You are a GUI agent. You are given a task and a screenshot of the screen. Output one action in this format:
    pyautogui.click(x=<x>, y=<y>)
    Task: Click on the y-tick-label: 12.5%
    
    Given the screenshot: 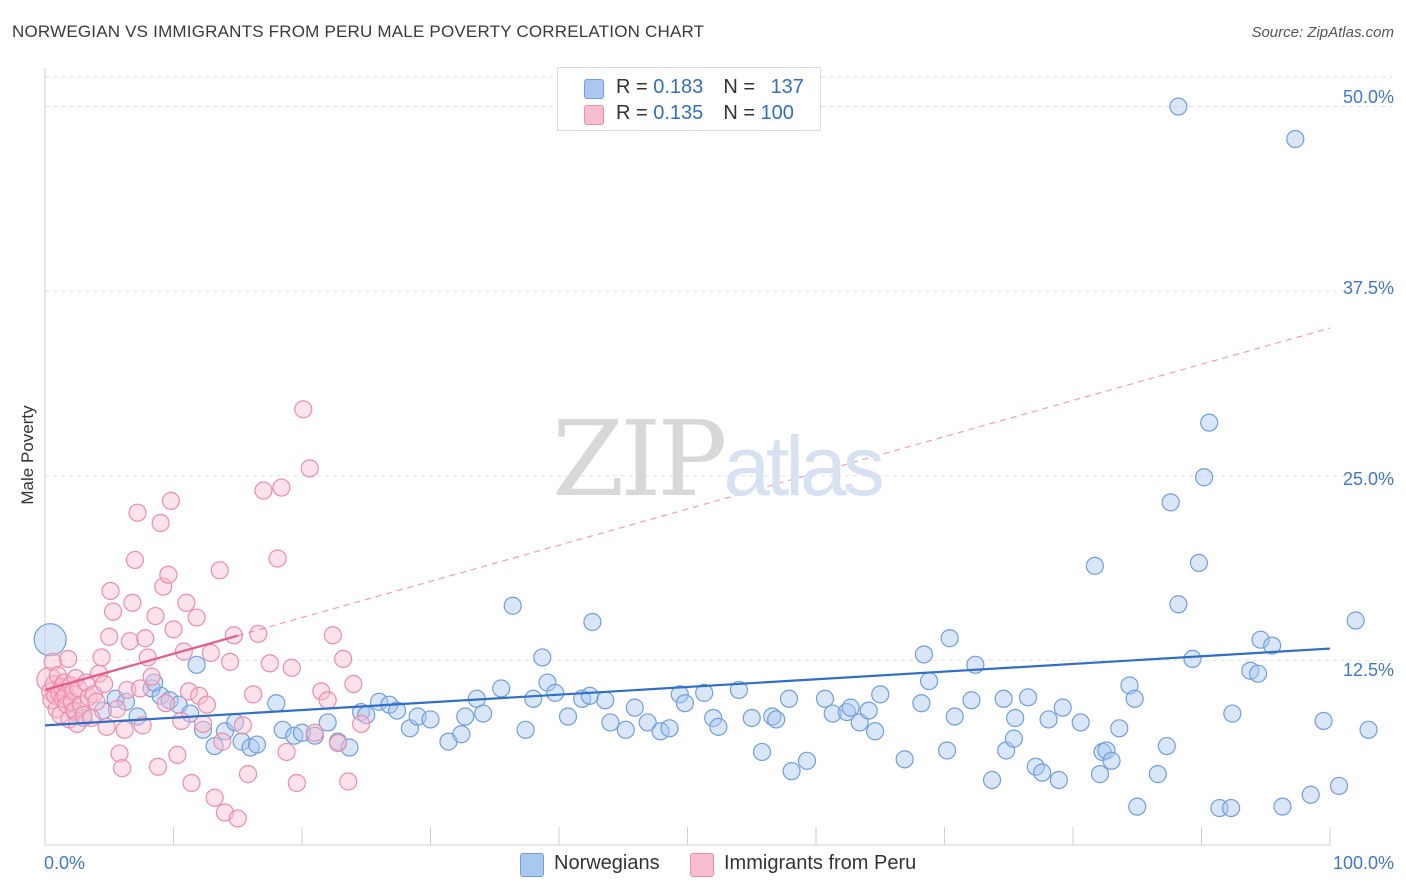 What is the action you would take?
    pyautogui.click(x=1368, y=670)
    